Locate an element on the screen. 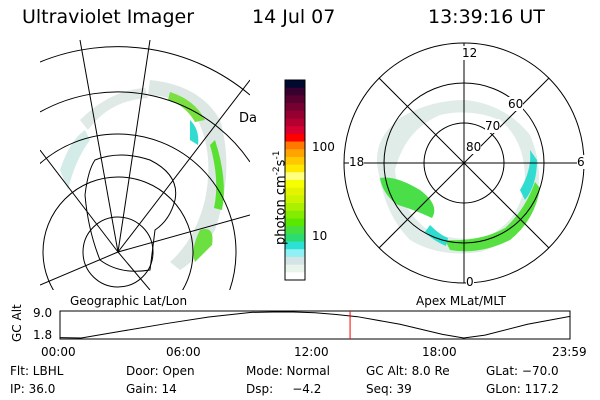 The width and height of the screenshot is (600, 400). svg-text: Da is located at coordinates (248, 118).